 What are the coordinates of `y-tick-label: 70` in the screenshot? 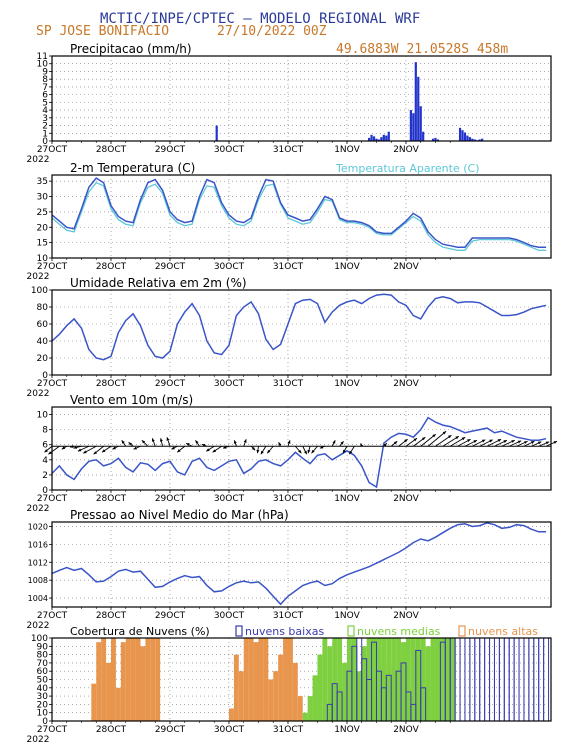 It's located at (43, 664).